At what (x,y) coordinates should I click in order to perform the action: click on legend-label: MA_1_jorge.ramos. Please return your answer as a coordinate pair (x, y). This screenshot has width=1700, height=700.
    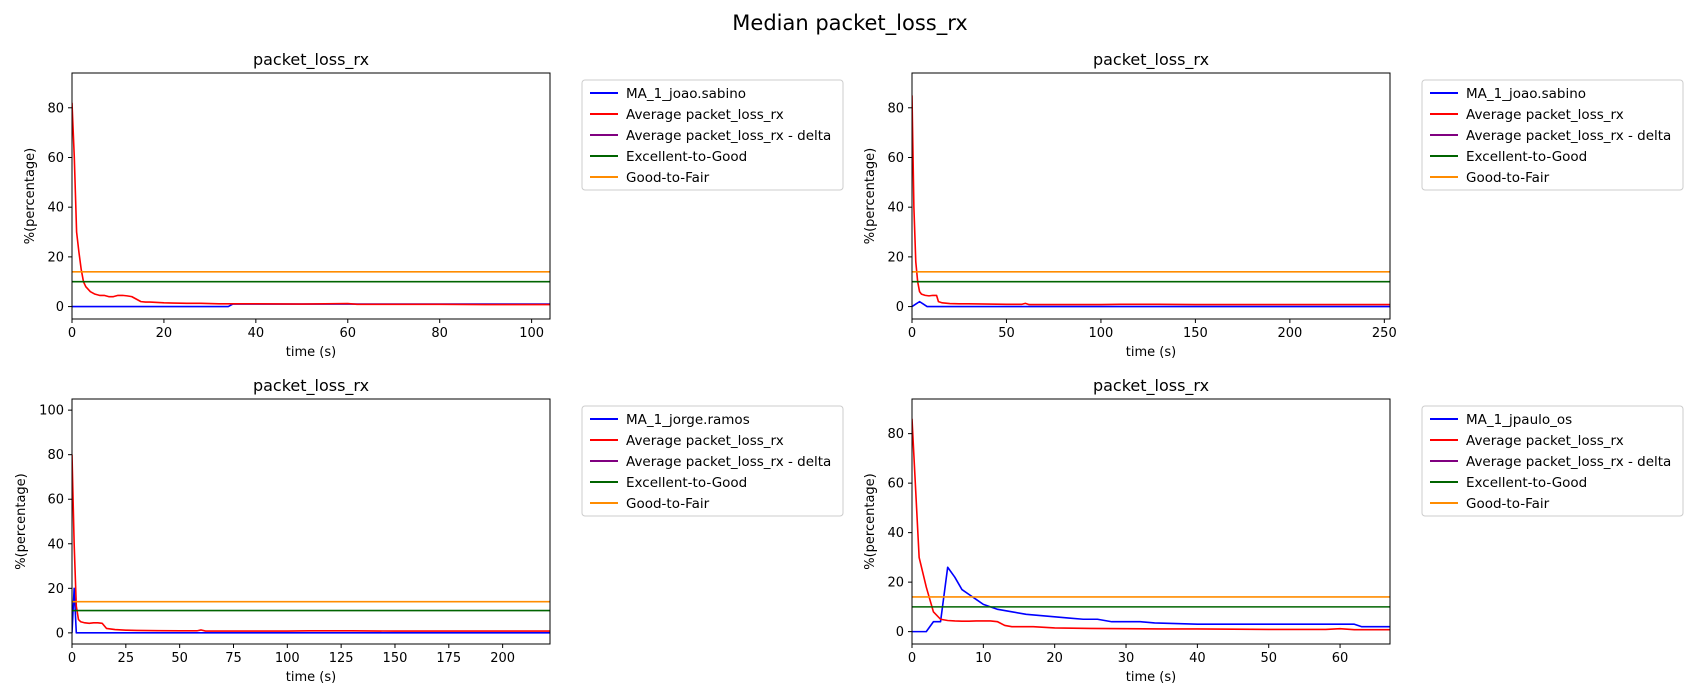
    Looking at the image, I should click on (688, 420).